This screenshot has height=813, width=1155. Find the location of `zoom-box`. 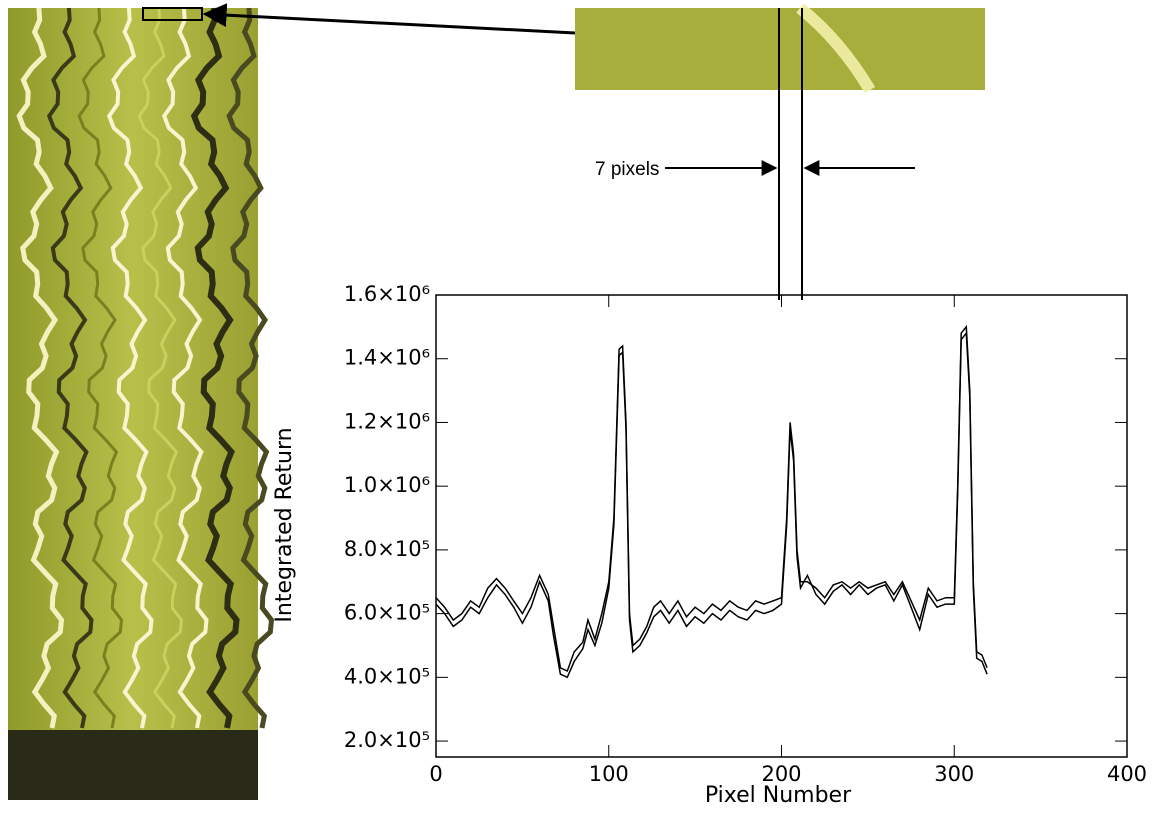

zoom-box is located at coordinates (172, 14).